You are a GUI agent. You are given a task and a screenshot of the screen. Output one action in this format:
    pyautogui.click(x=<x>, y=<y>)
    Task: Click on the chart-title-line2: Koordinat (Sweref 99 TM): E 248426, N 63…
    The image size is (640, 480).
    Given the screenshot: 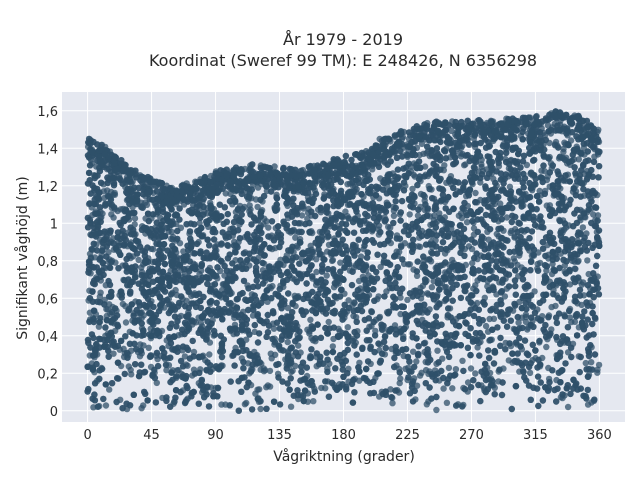 What is the action you would take?
    pyautogui.click(x=343, y=60)
    